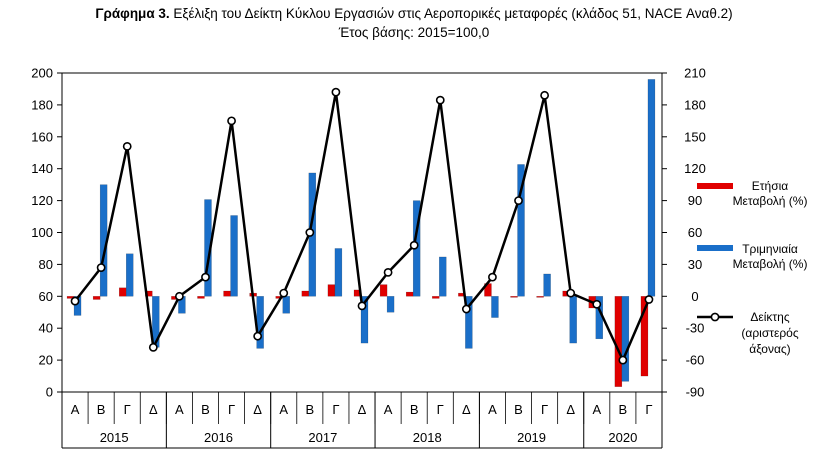 This screenshot has height=470, width=828. I want to click on right-tick-label: 120, so click(695, 168).